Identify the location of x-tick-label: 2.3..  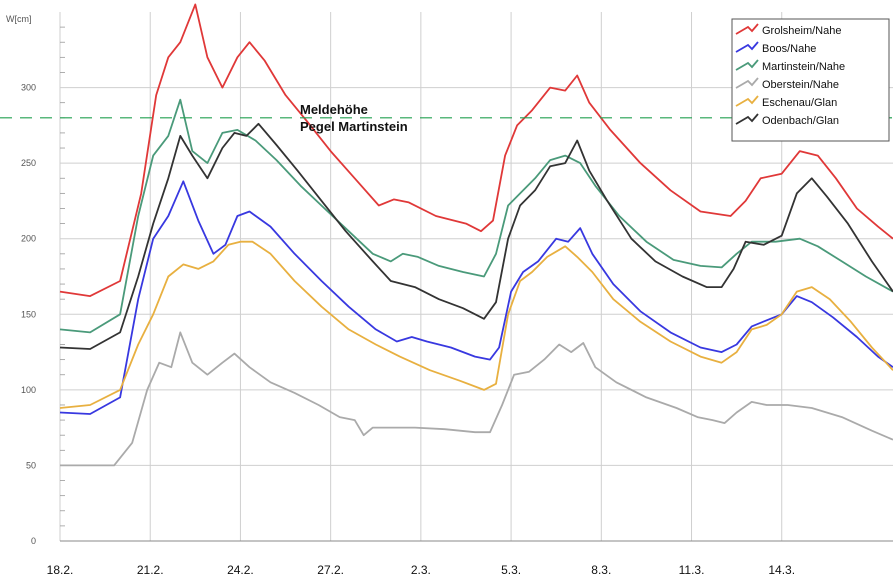
(421, 570).